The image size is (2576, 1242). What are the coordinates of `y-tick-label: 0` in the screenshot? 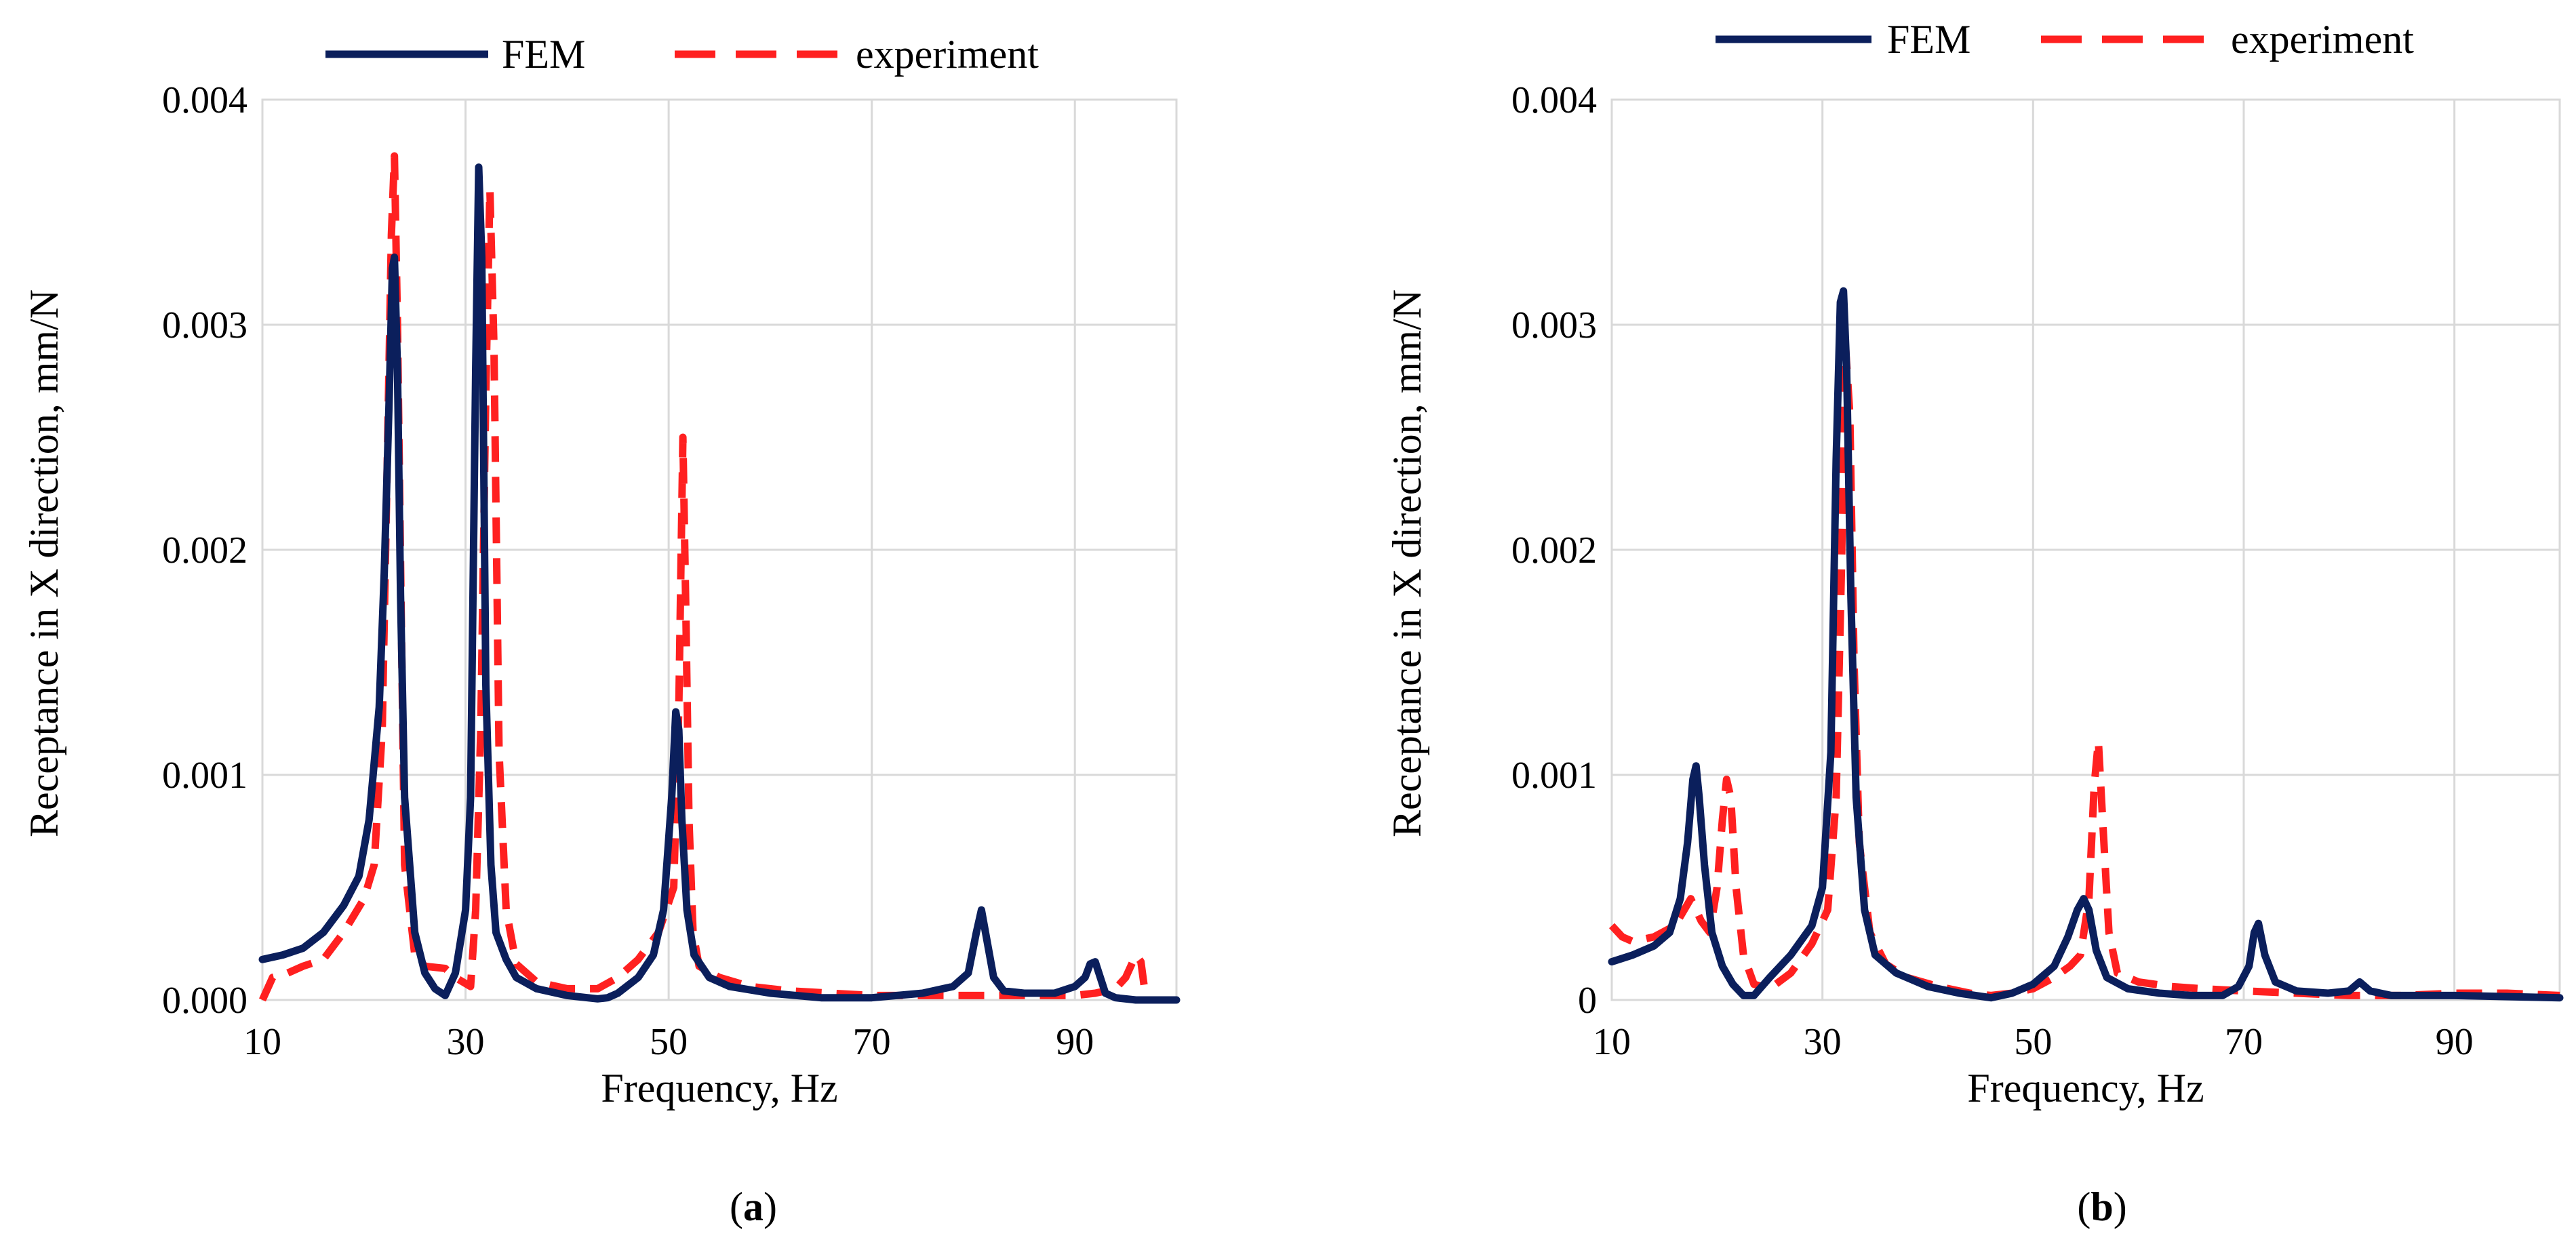 It's located at (1588, 1001).